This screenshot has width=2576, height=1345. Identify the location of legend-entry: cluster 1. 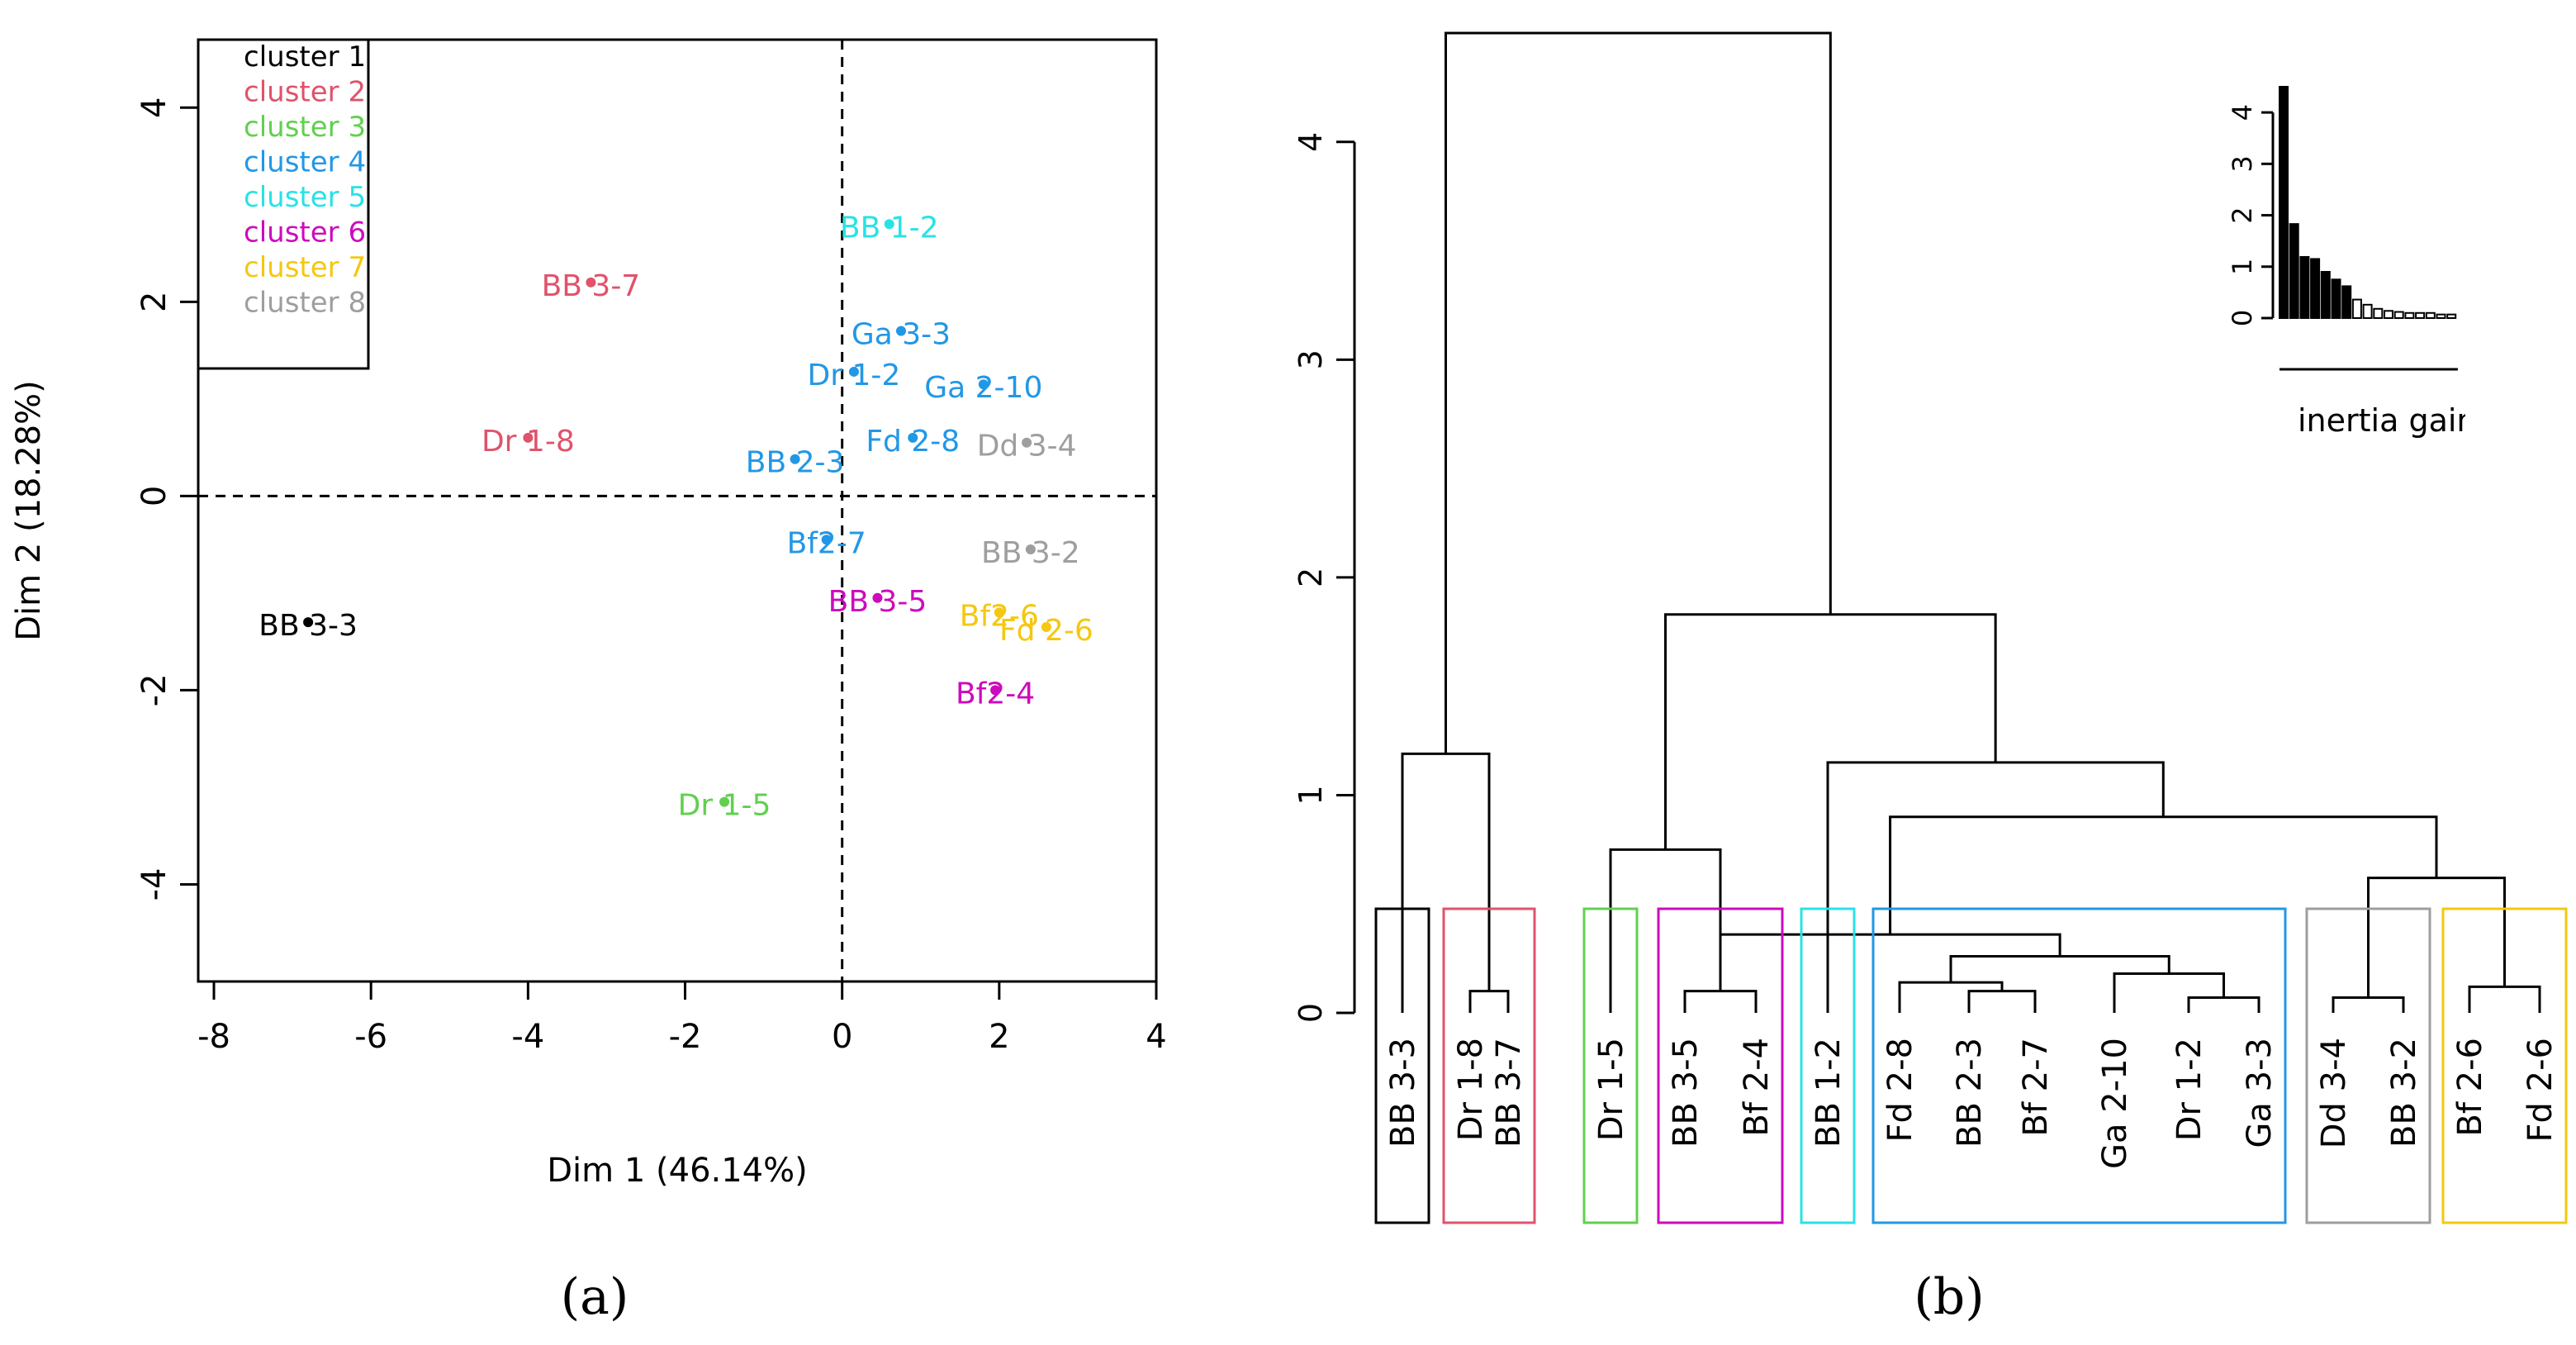
(305, 57).